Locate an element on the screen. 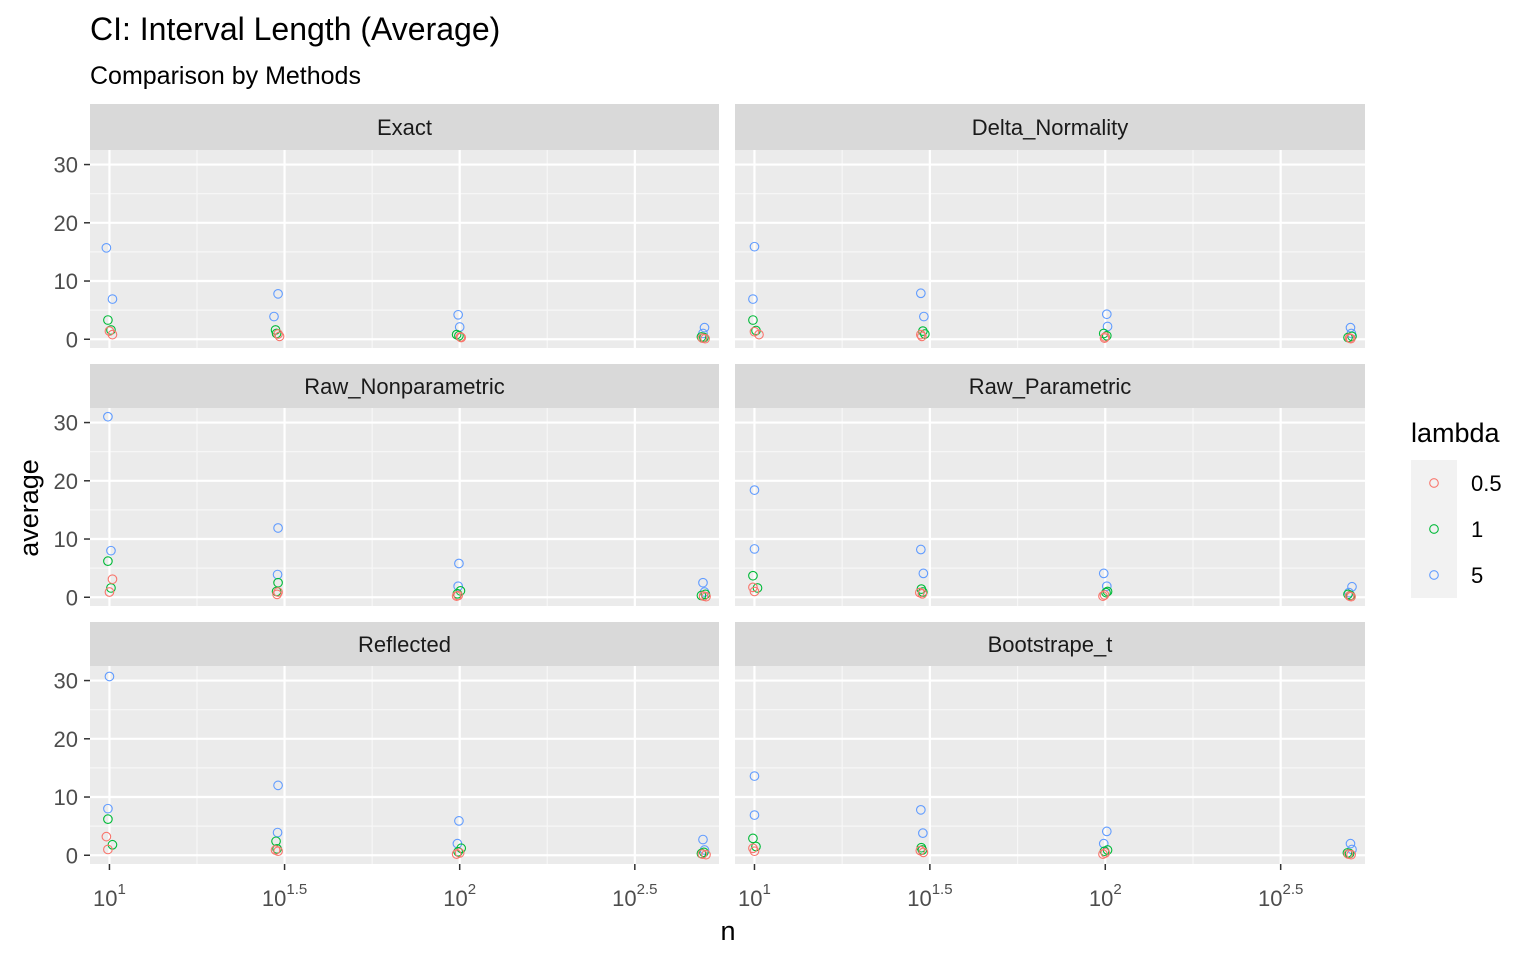 The width and height of the screenshot is (1536, 960). facet-exact: Exact 0 10 20 30 is located at coordinates (386, 228).